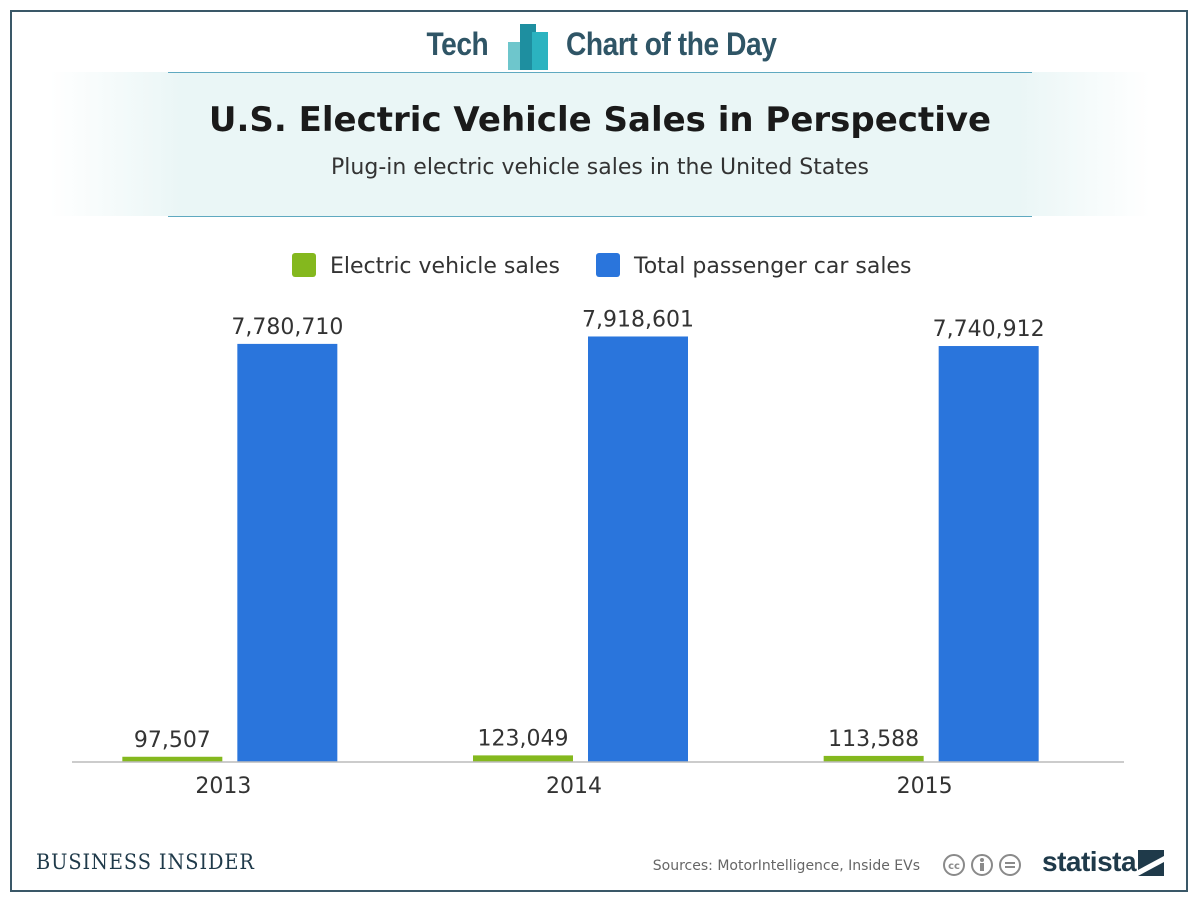 The width and height of the screenshot is (1200, 900). I want to click on title-divider-top, so click(600, 72).